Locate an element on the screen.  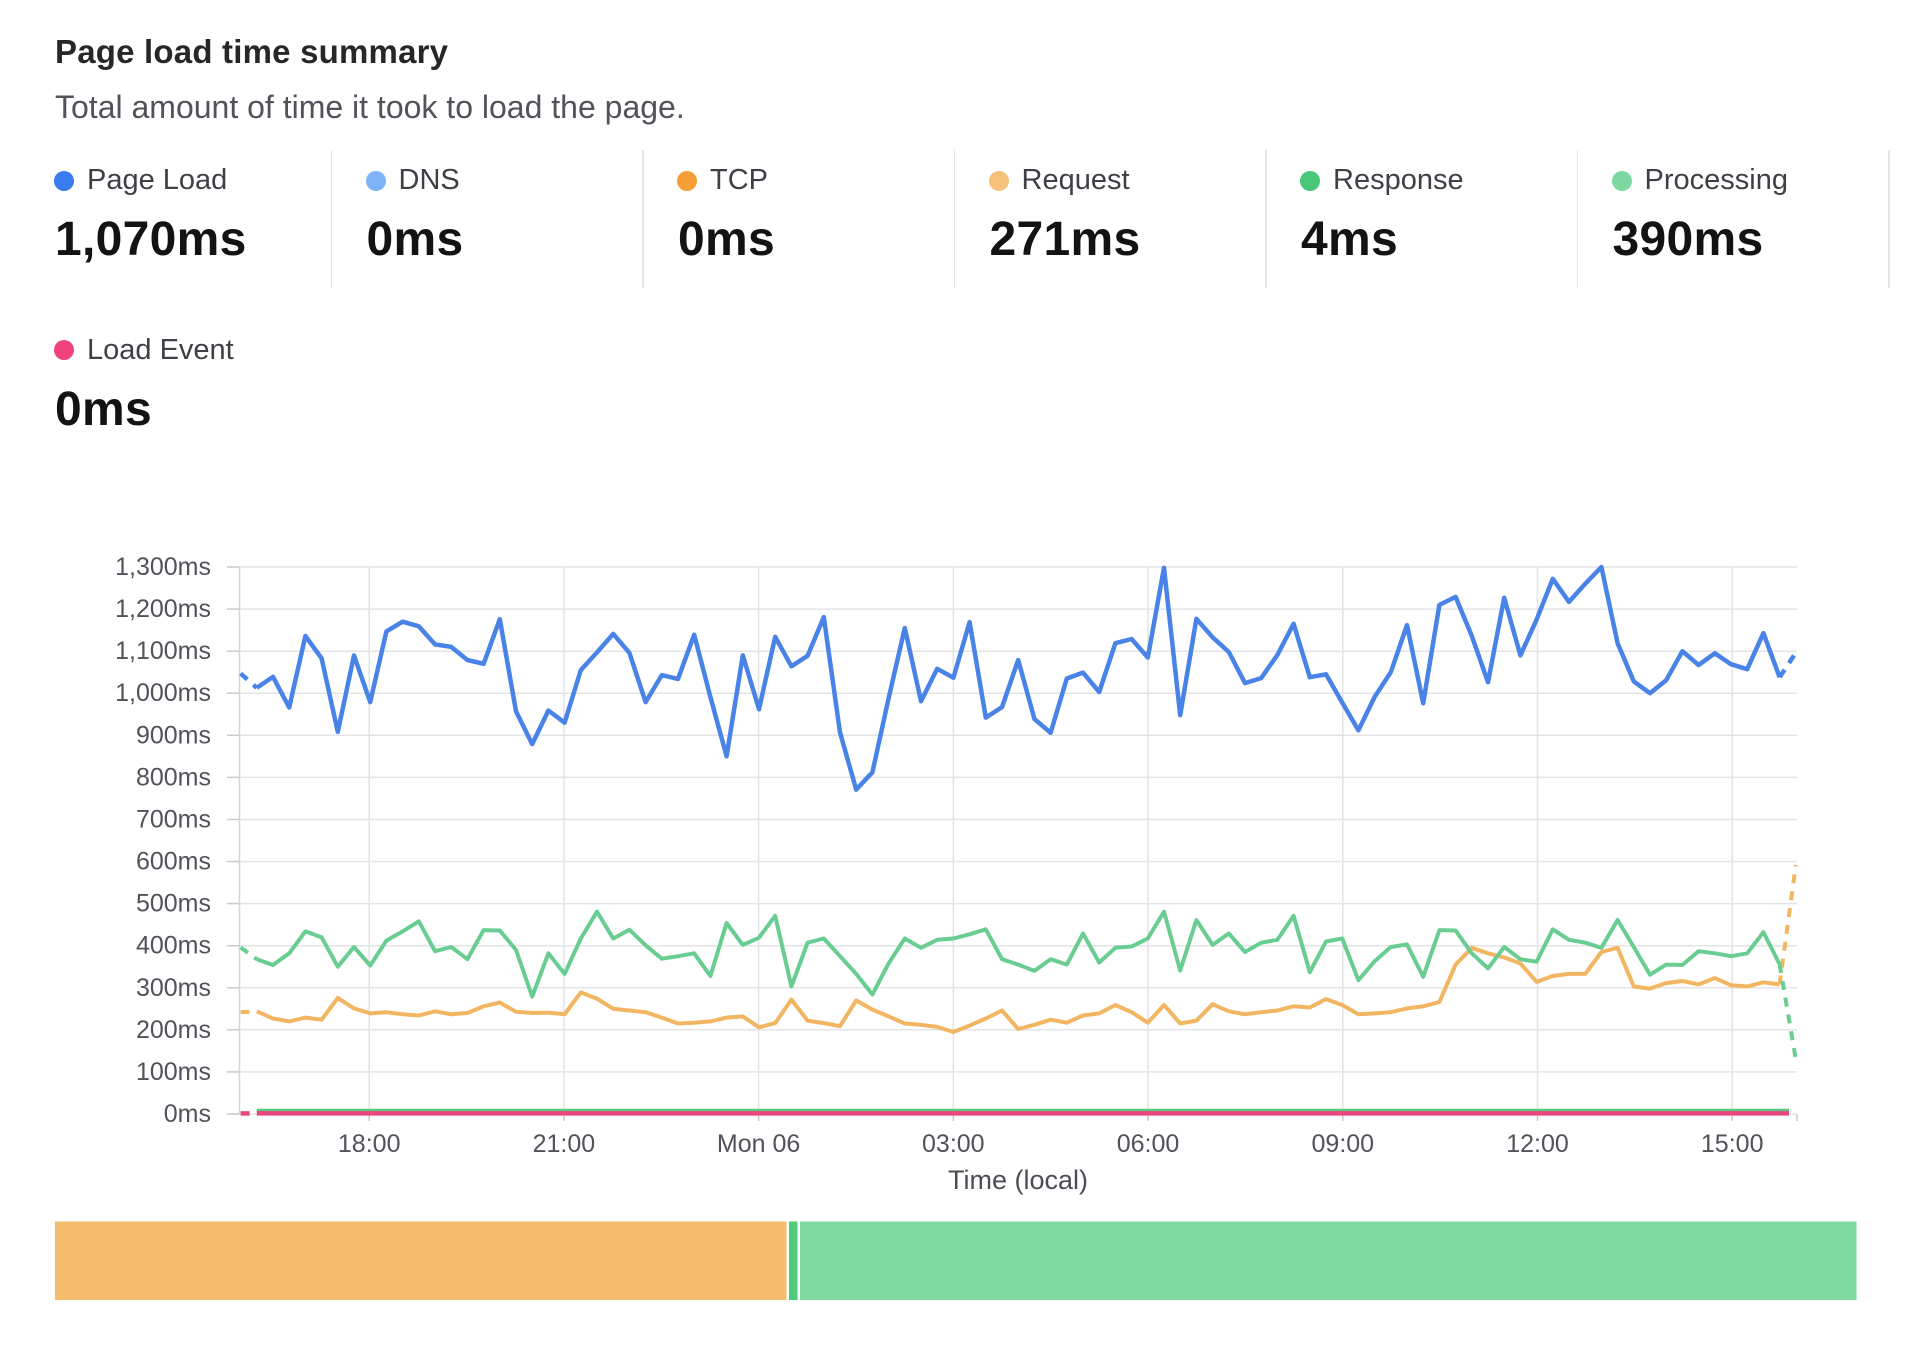
svg-text: 03:00 is located at coordinates (953, 1144).